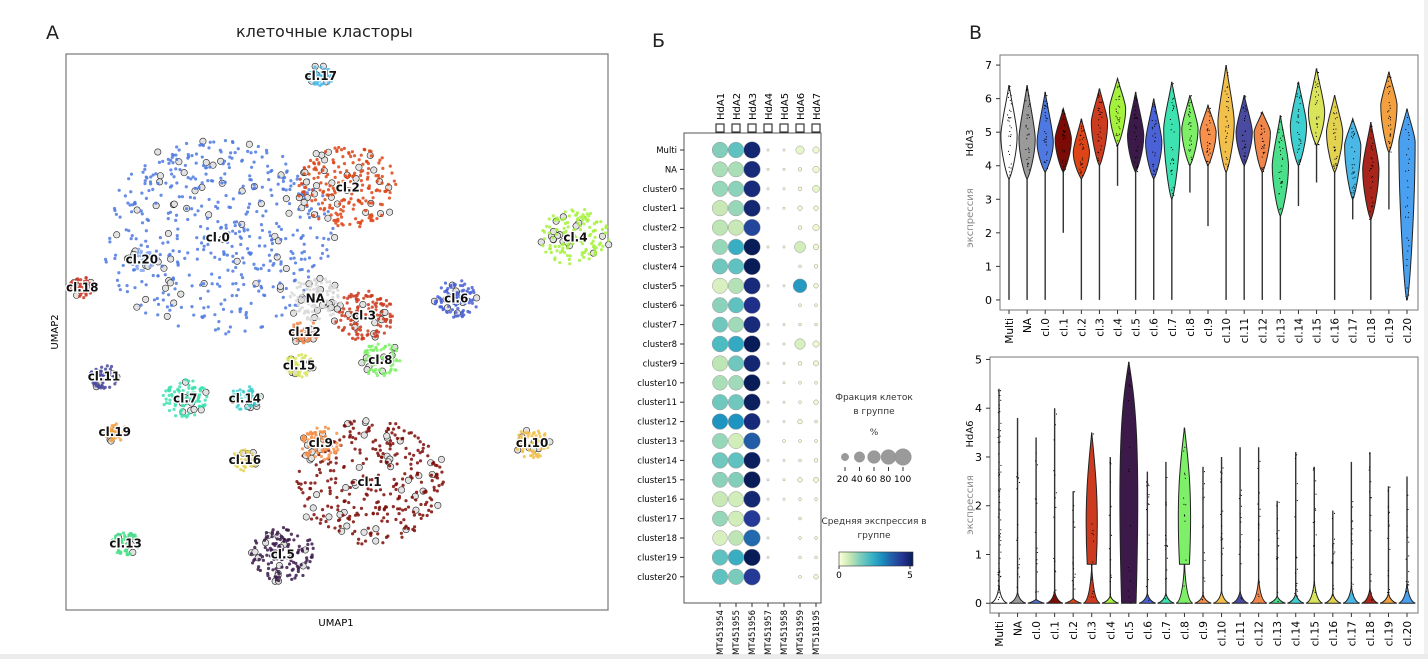 The width and height of the screenshot is (1428, 659). I want to click on umap-cluster-label: cl.2, so click(348, 187).